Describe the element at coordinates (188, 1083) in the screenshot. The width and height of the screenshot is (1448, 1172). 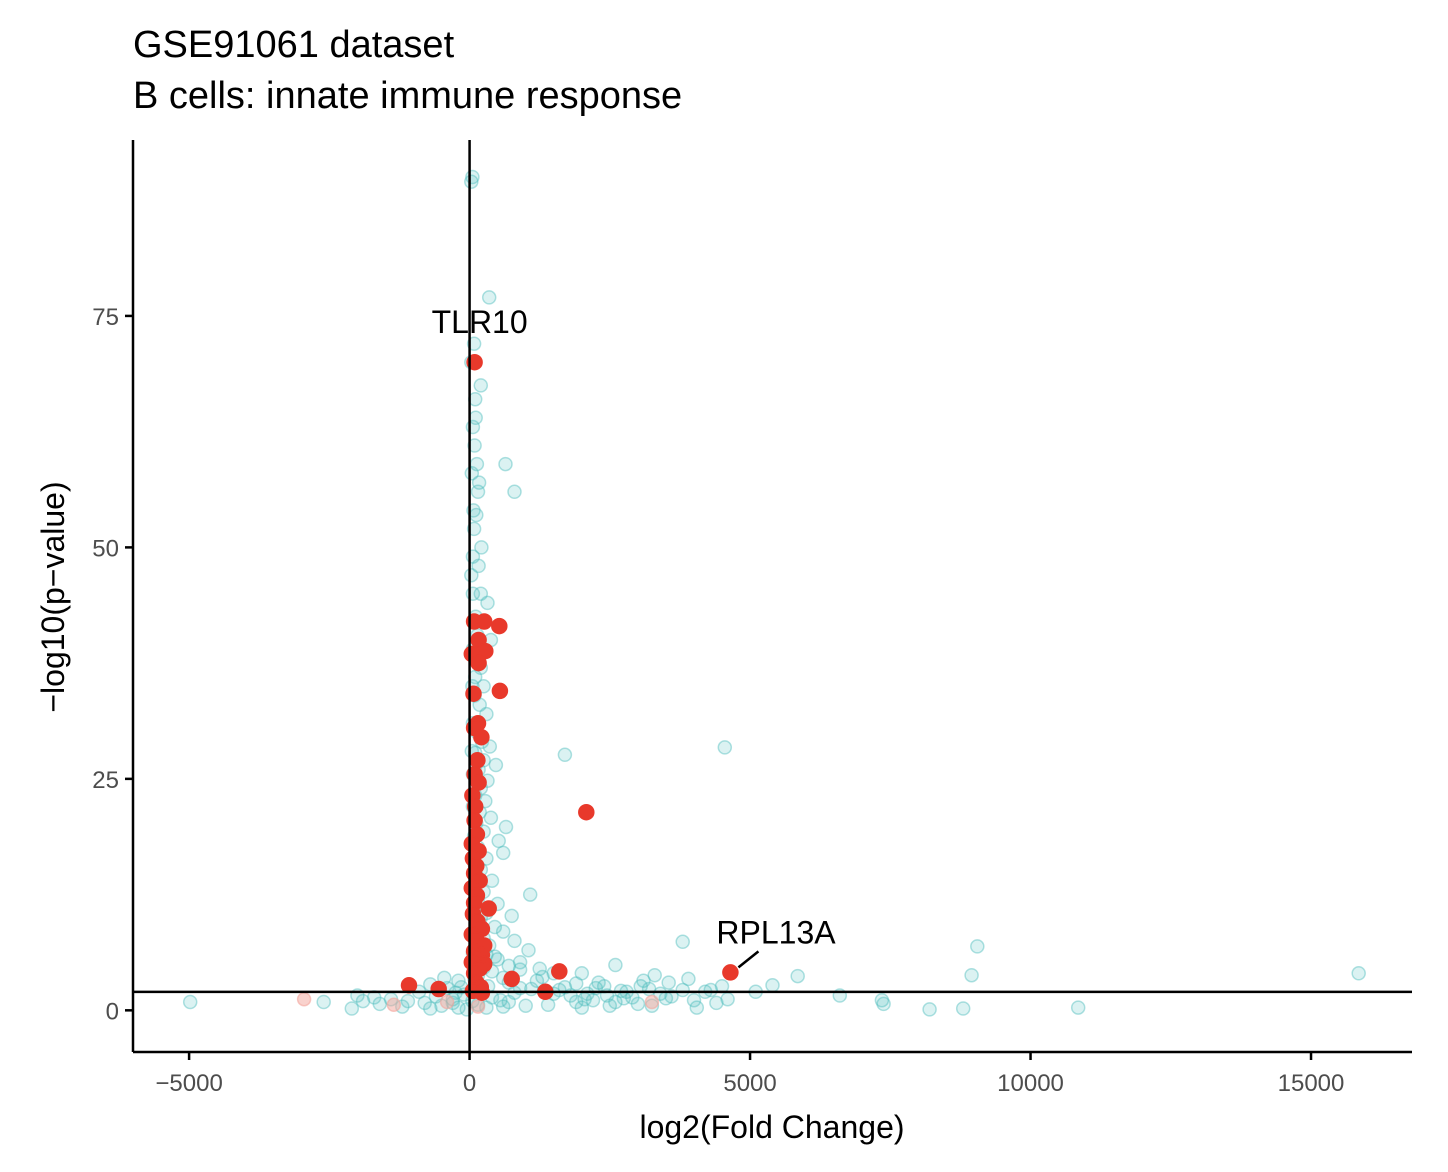
I see `x-tick-label: −5000` at that location.